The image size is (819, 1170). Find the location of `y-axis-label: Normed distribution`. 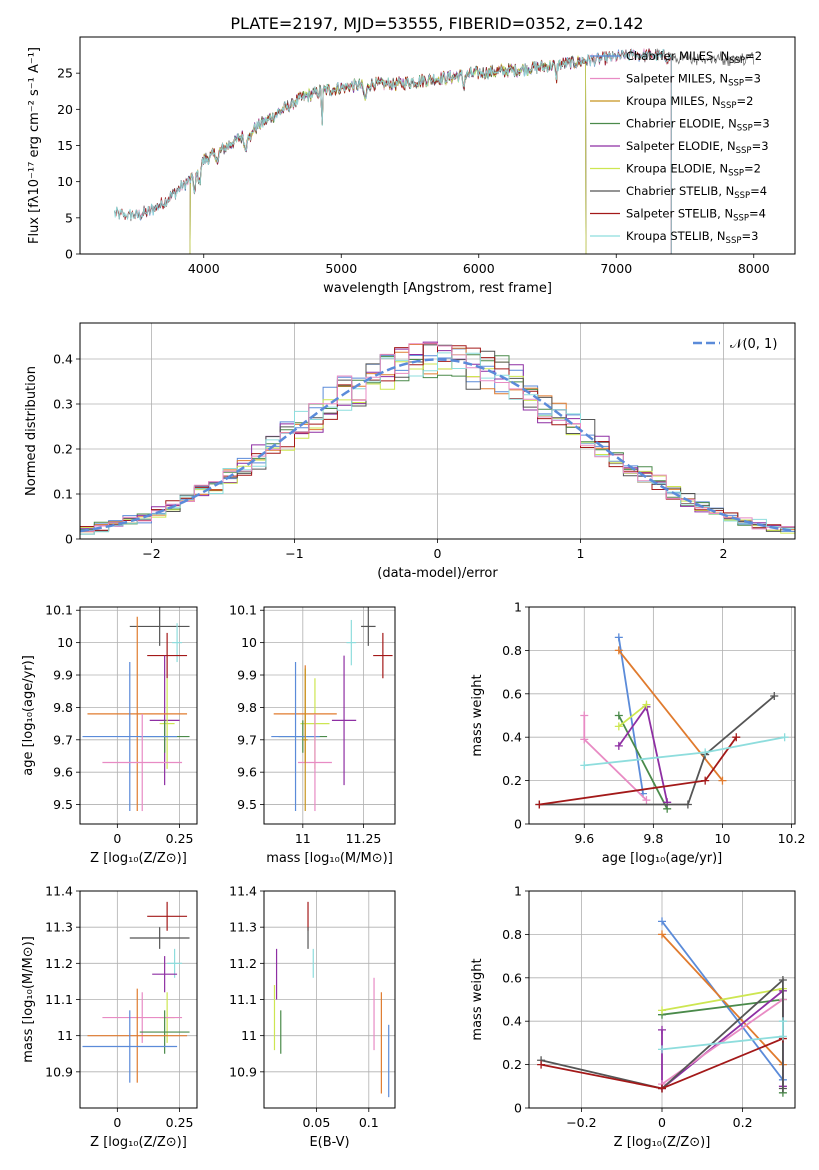

y-axis-label: Normed distribution is located at coordinates (31, 431).